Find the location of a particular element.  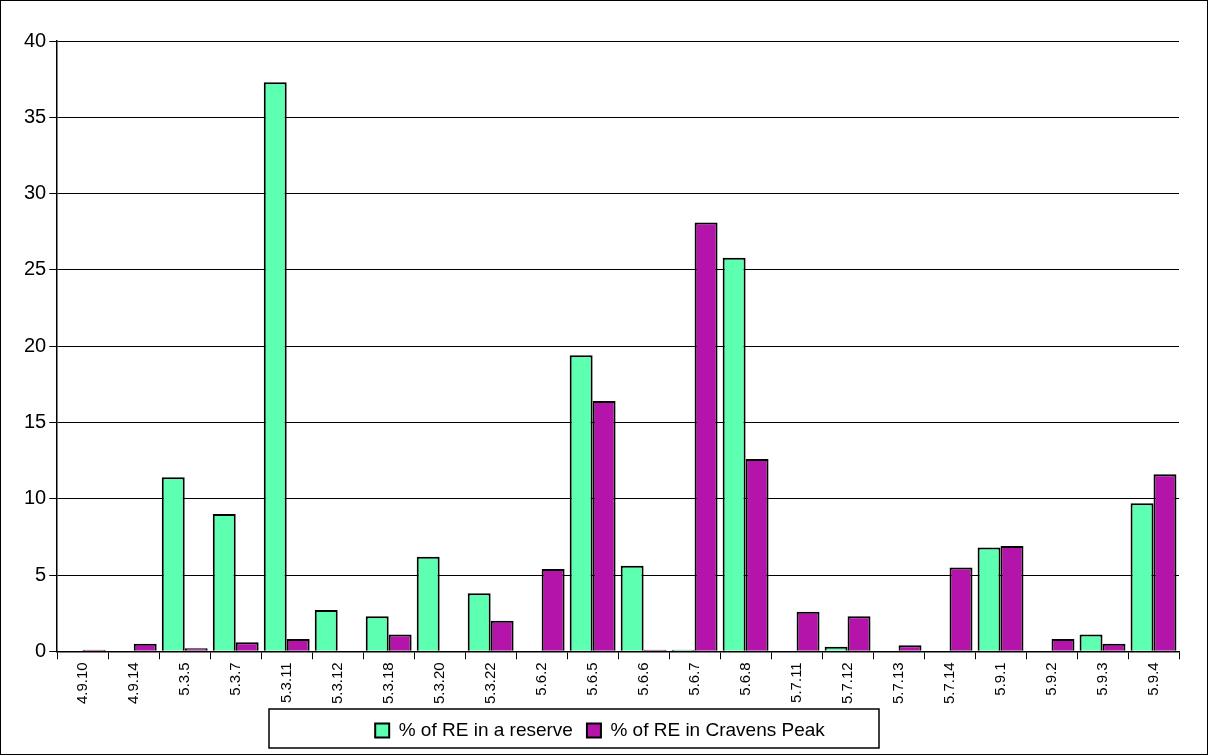

x-tick-label: 5.6.5 is located at coordinates (591, 679).